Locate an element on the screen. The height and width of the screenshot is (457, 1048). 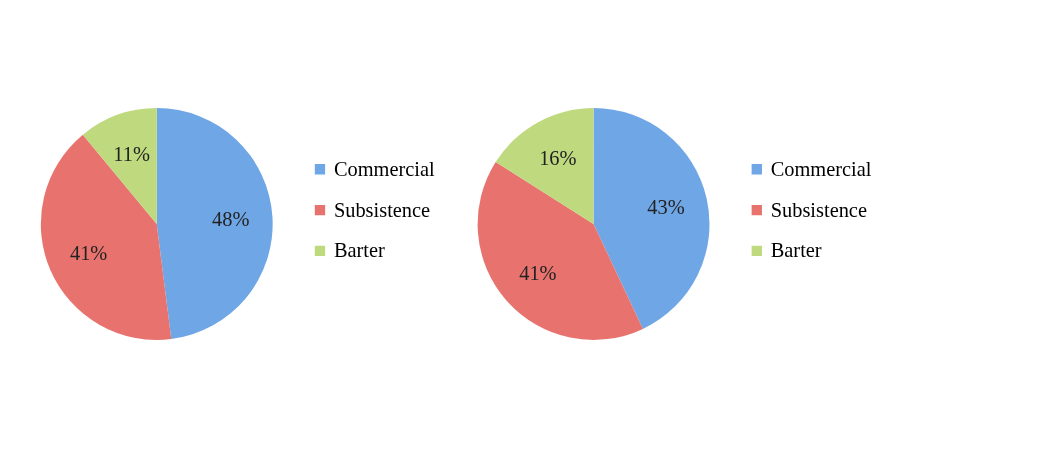
data-label: 16% is located at coordinates (558, 158).